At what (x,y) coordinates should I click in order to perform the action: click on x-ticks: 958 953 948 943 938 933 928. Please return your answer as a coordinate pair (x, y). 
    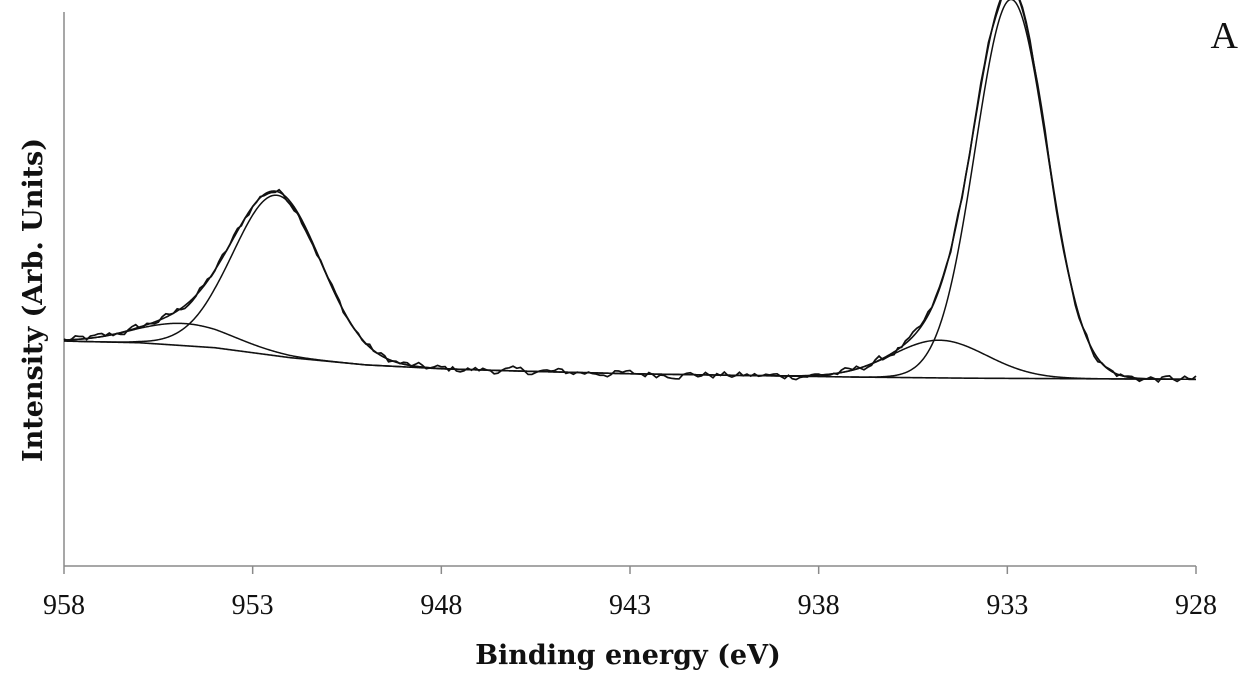
    Looking at the image, I should click on (630, 593).